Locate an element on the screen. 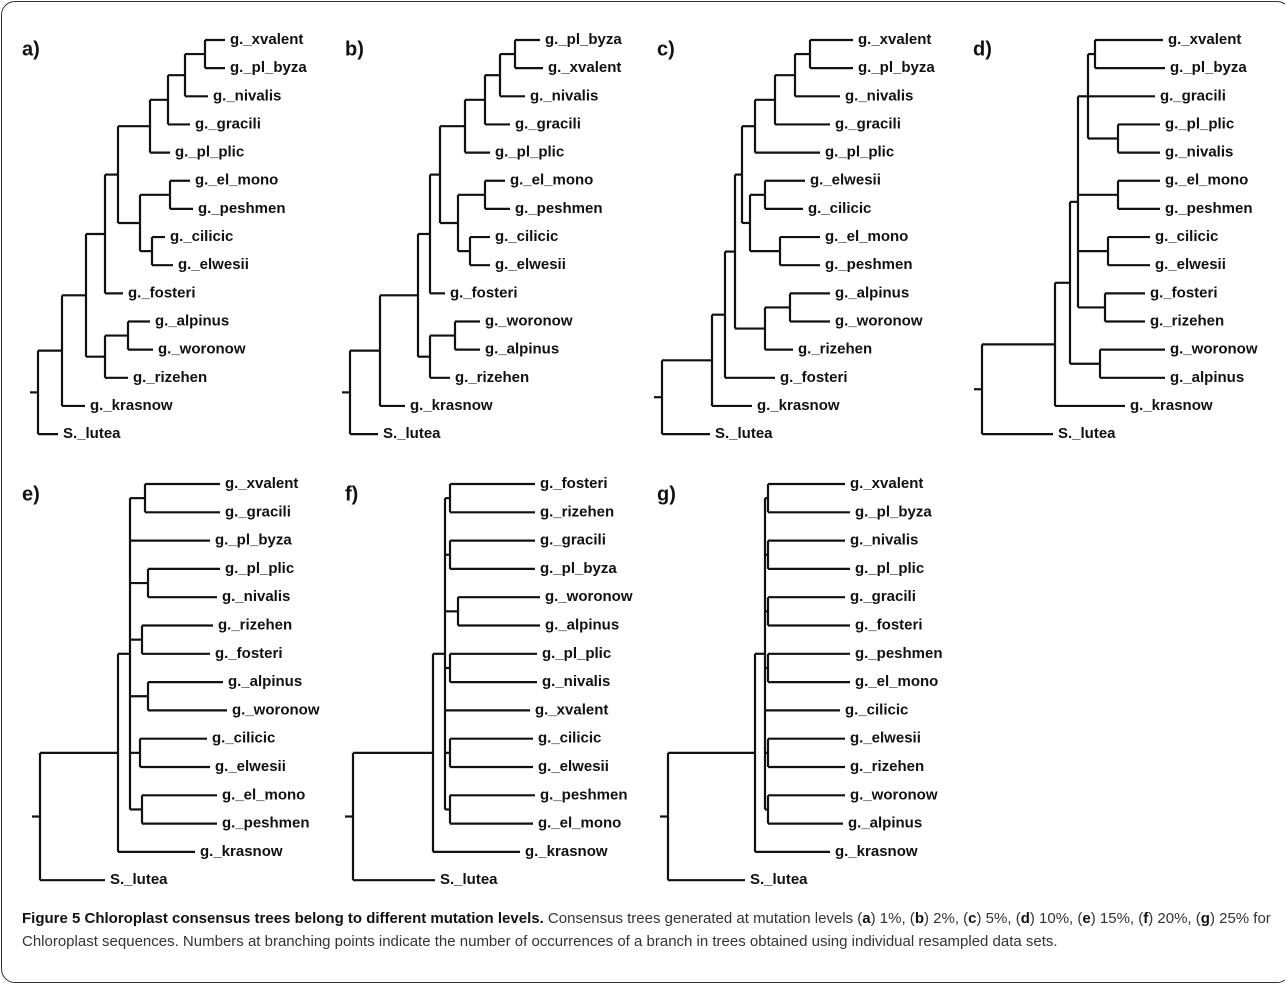 The height and width of the screenshot is (986, 1285). panel-label: e) is located at coordinates (31, 494).